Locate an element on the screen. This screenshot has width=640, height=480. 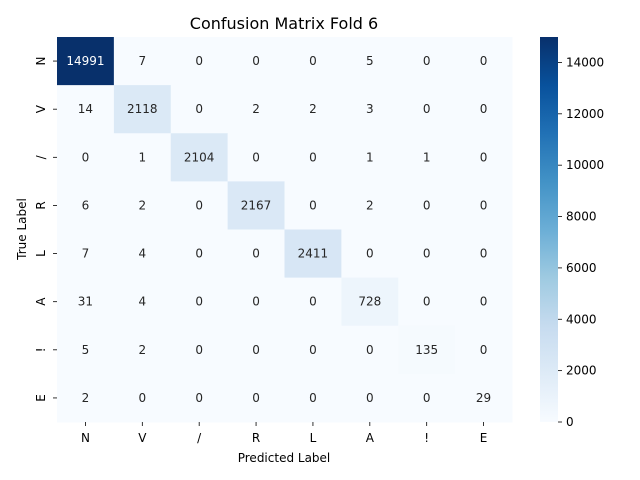
cell-value-label: 4 is located at coordinates (142, 302).